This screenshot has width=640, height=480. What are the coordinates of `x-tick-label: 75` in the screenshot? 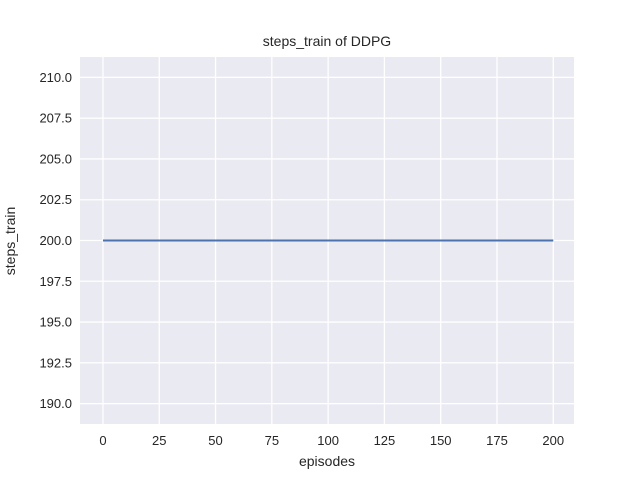 It's located at (272, 440).